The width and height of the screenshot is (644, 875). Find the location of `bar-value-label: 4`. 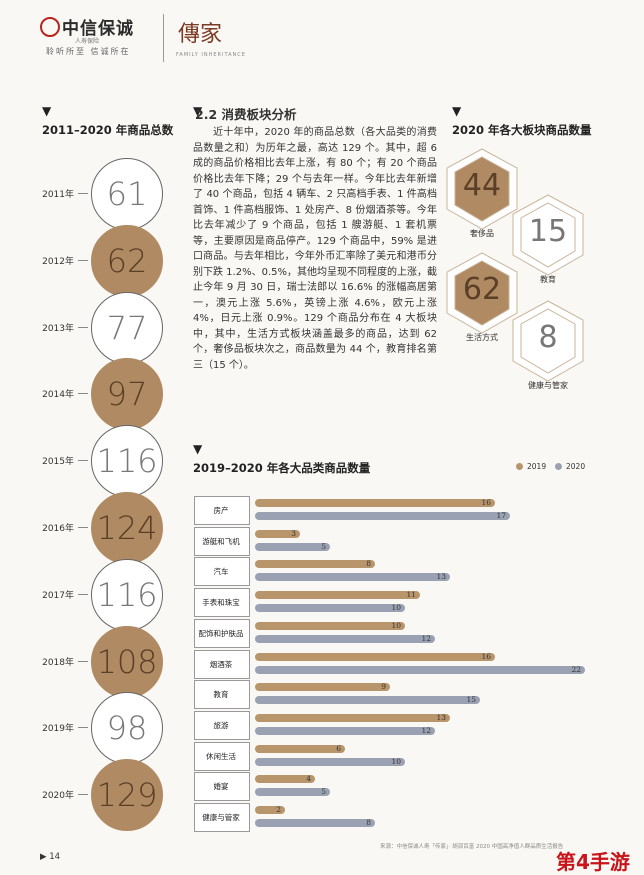

bar-value-label: 4 is located at coordinates (308, 779).